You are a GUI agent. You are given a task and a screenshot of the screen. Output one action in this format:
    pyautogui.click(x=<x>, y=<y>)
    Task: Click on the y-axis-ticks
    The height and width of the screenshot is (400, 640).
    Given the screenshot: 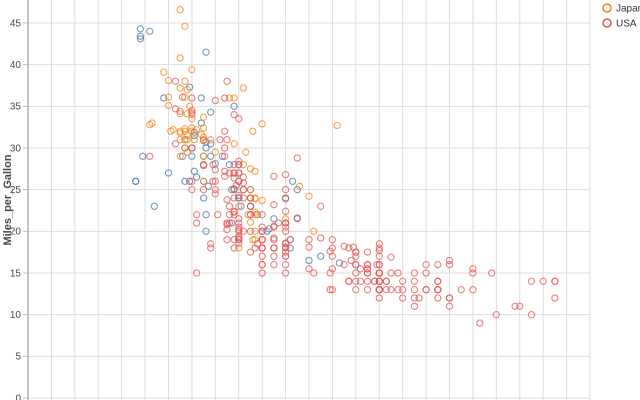 What is the action you would take?
    pyautogui.click(x=25, y=210)
    